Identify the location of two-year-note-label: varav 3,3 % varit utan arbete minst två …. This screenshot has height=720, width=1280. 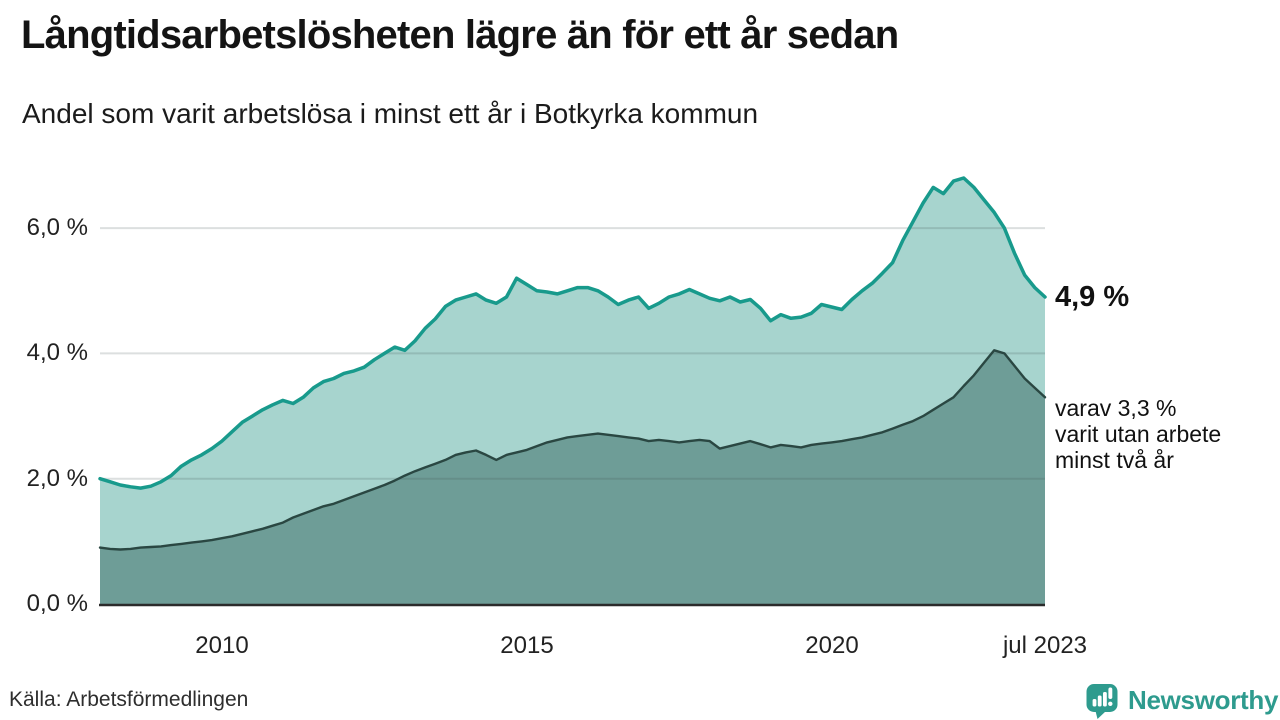
(1138, 434).